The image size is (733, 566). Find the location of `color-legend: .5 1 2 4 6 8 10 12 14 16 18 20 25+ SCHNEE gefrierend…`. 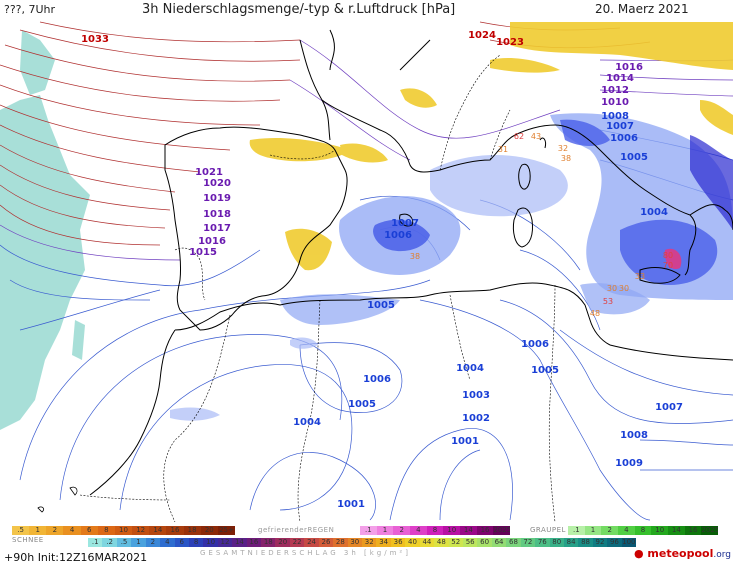

color-legend: .5 1 2 4 6 8 10 12 14 16 18 20 25+ SCHNEE gefrierend… is located at coordinates (366, 544).